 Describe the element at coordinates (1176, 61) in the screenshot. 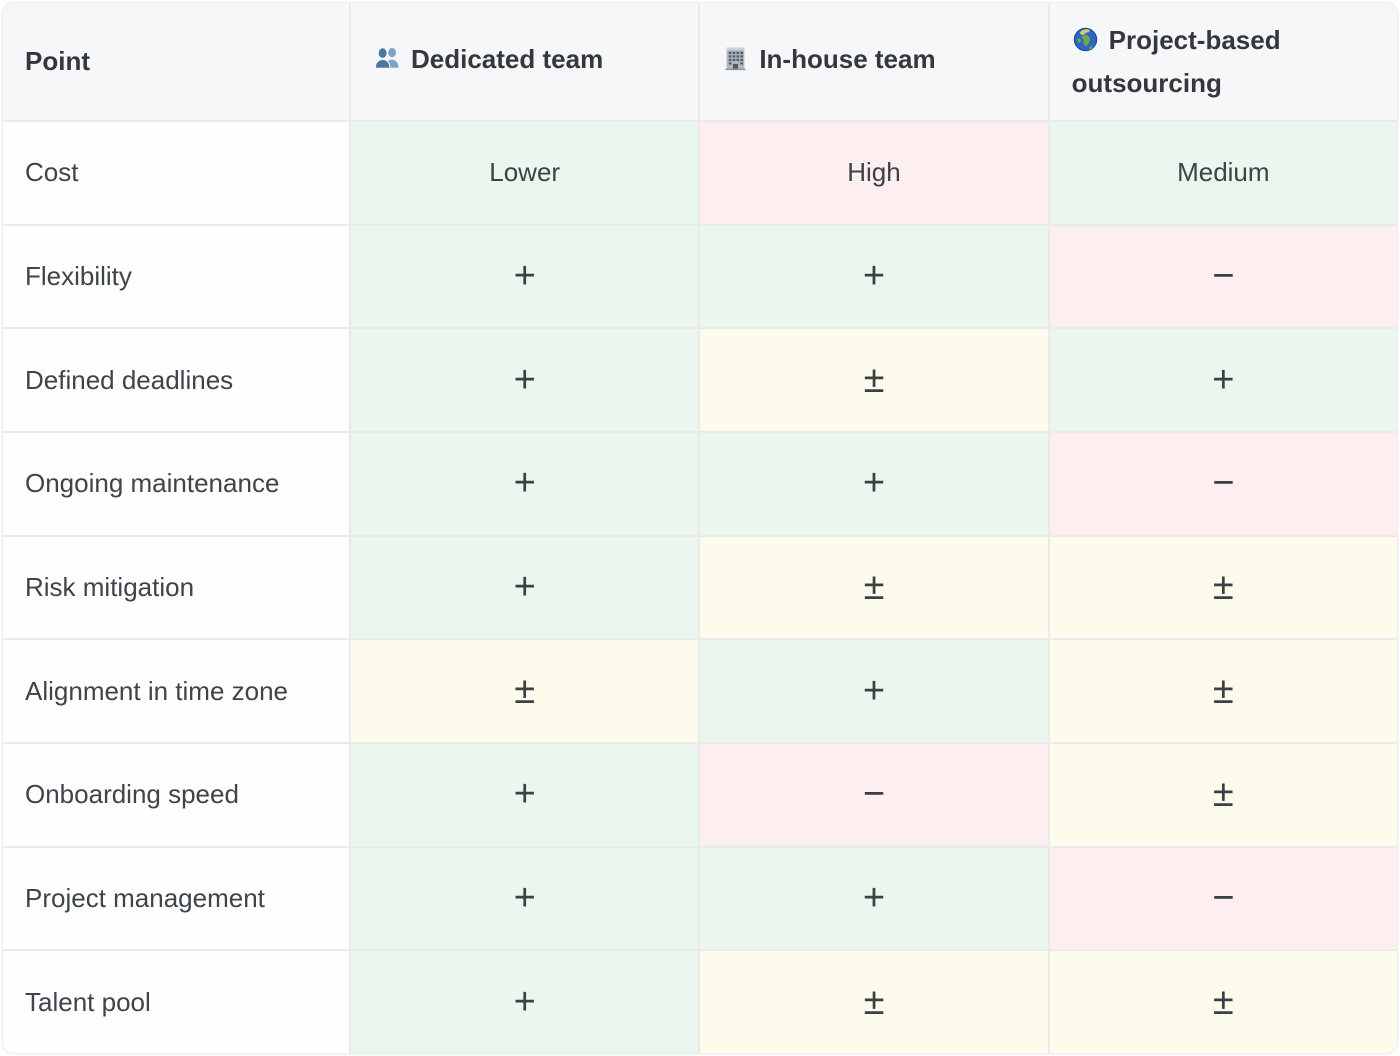

I see `column-header-label: Project-based outsourcing` at that location.